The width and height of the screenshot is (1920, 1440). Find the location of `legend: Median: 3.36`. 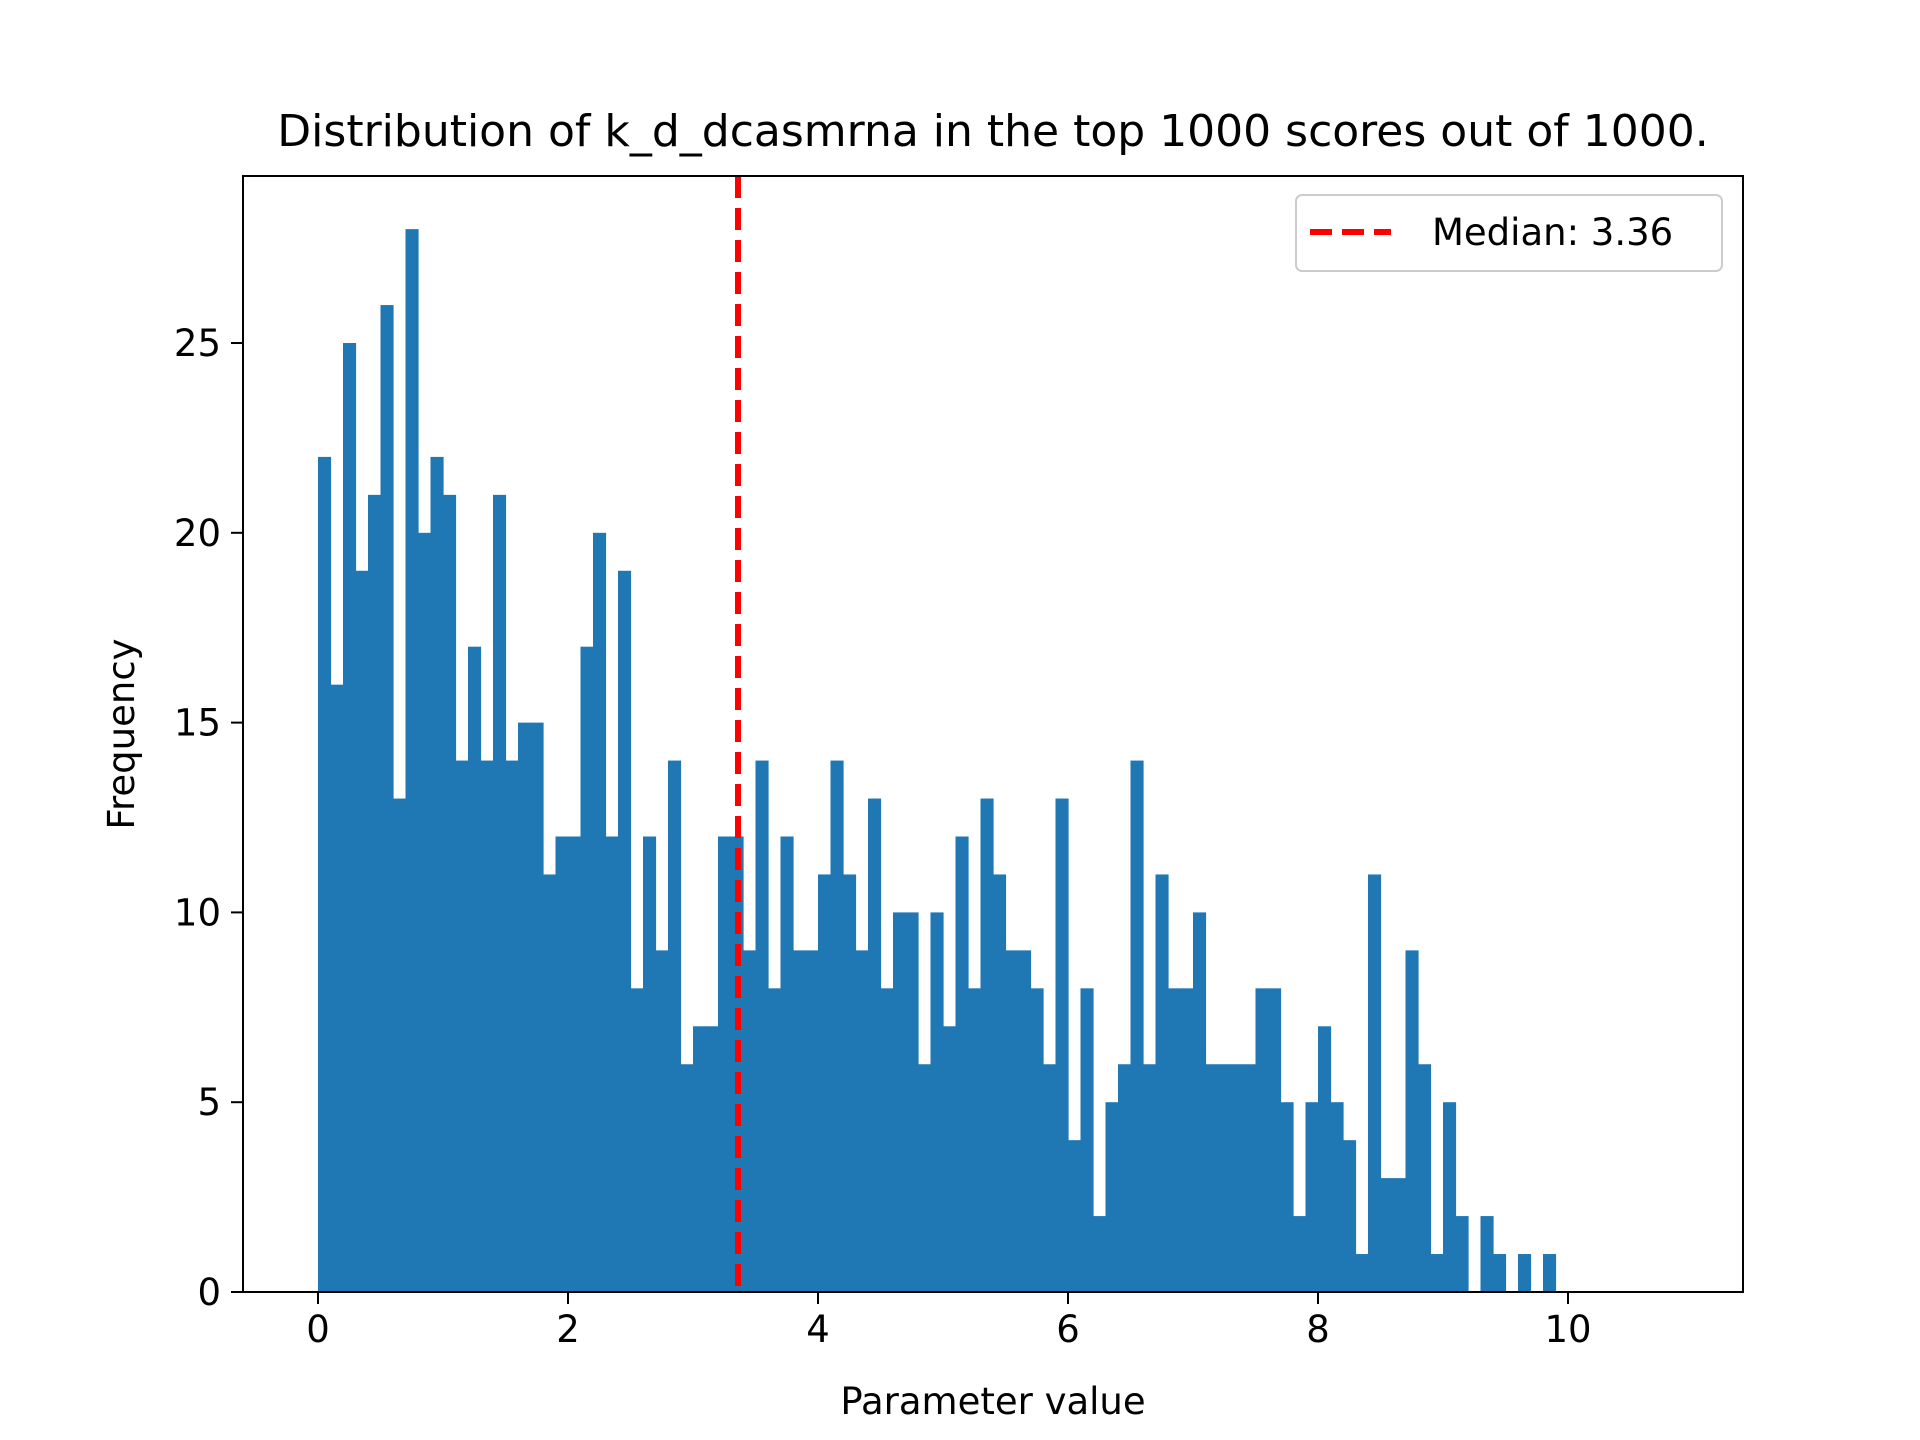

legend: Median: 3.36 is located at coordinates (1509, 233).